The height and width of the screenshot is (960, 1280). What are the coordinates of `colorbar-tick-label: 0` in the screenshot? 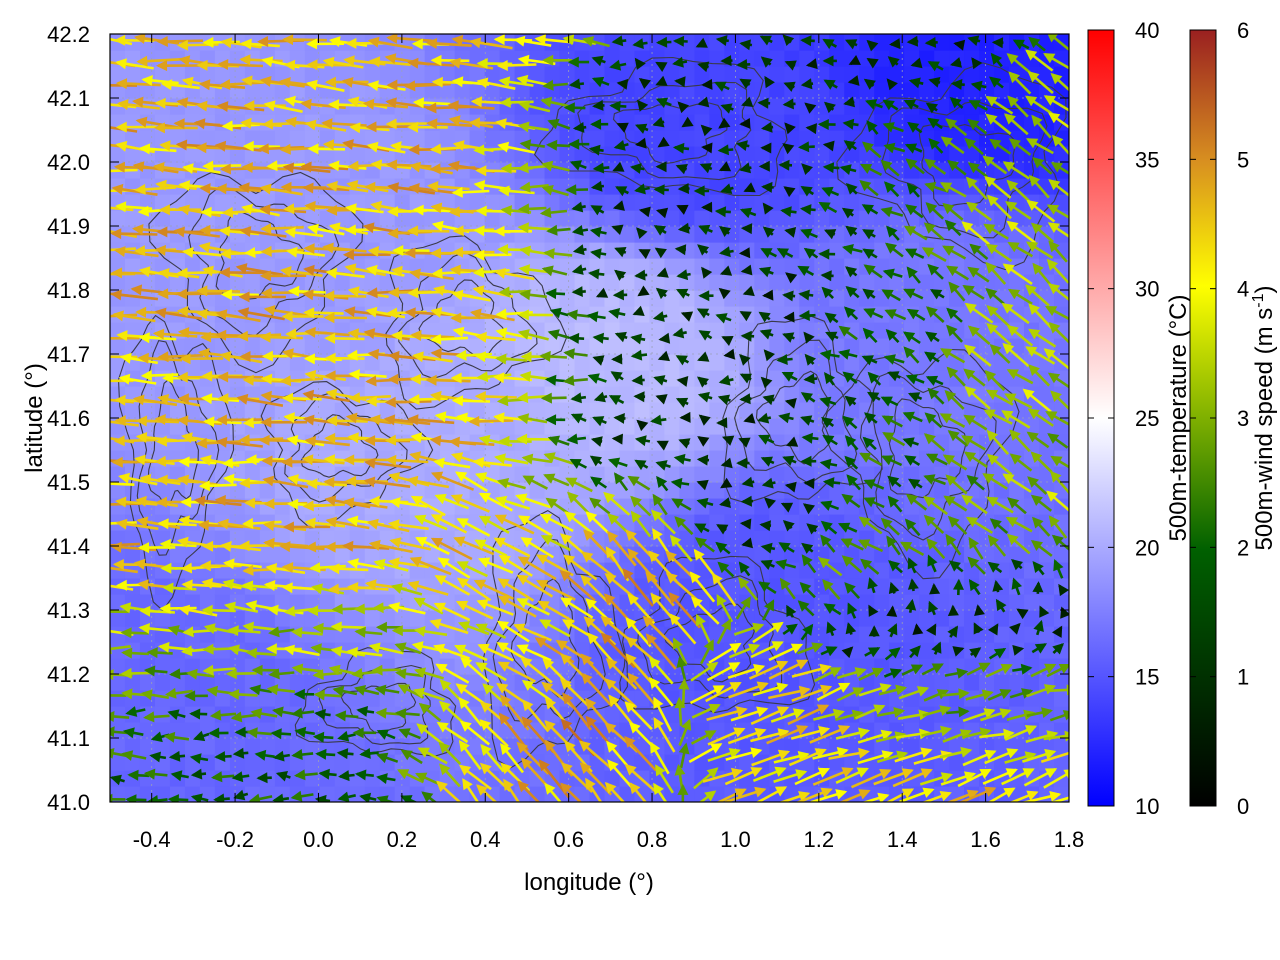 It's located at (1243, 806).